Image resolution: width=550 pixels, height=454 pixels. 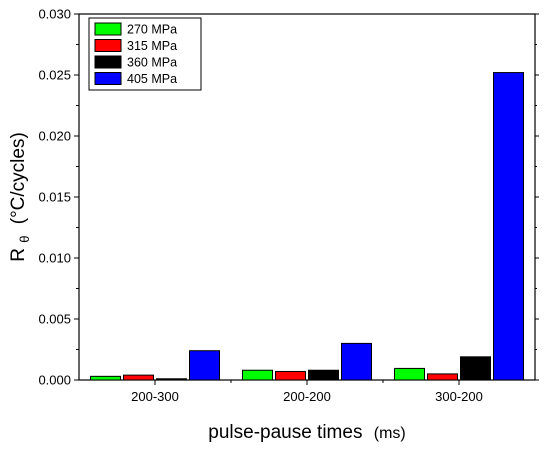 I want to click on legend-entry-label: 360 MPa, so click(x=152, y=63).